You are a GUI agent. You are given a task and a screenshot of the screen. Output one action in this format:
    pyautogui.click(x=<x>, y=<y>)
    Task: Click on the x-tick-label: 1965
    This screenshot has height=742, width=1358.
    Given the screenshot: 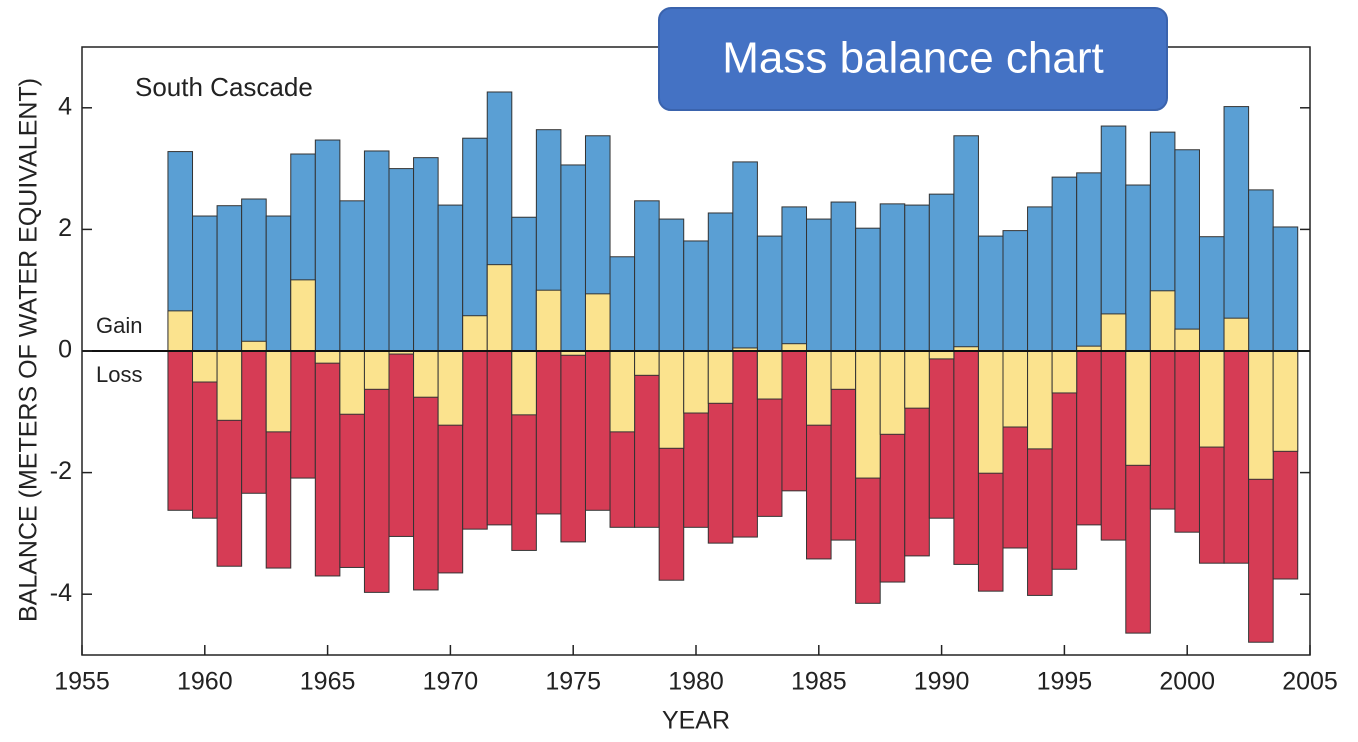 What is the action you would take?
    pyautogui.click(x=328, y=682)
    